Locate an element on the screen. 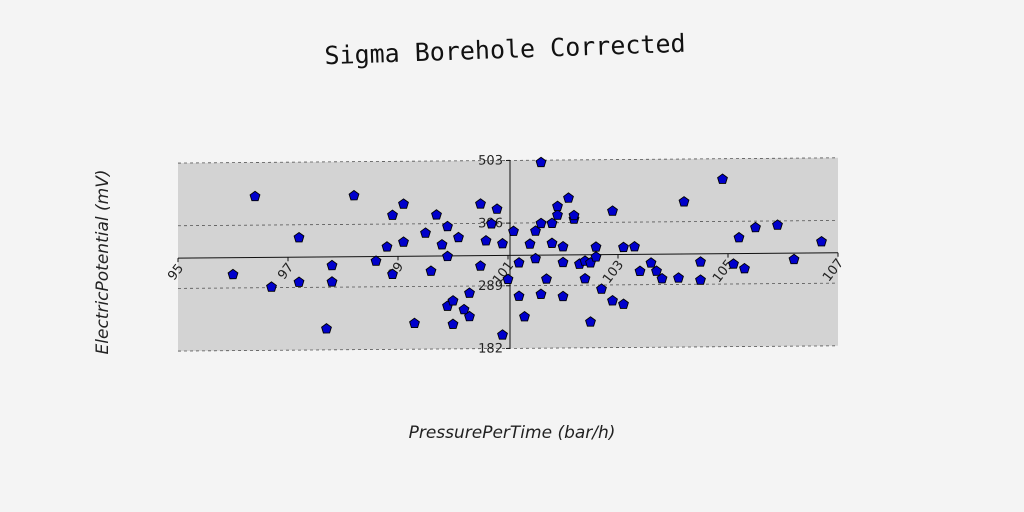 This screenshot has width=1024, height=512. y-tick-label: 289 is located at coordinates (490, 286).